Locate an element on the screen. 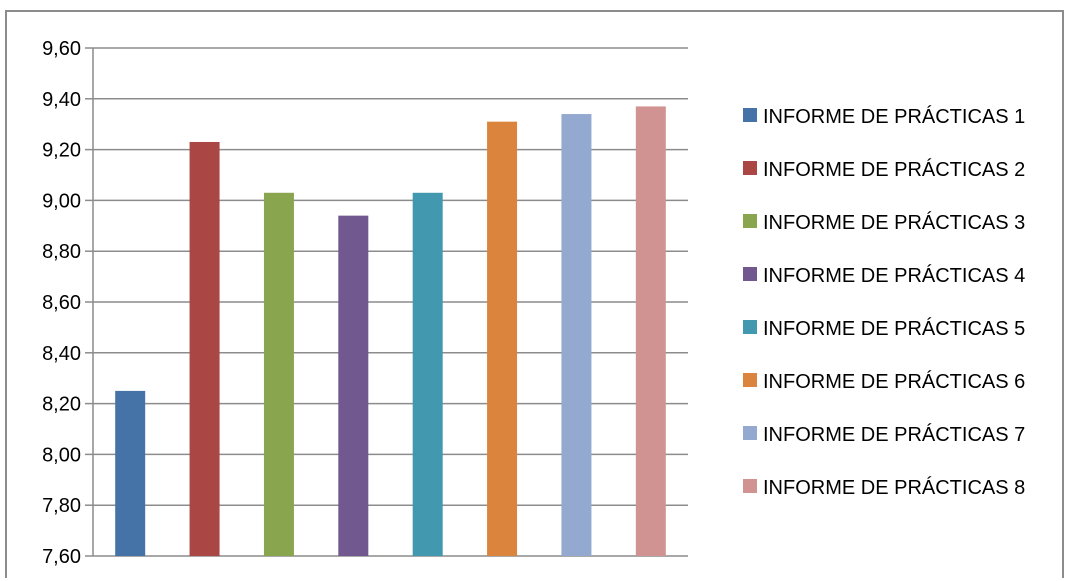 The width and height of the screenshot is (1070, 581). y-tick-label: 8,40 is located at coordinates (61, 354).